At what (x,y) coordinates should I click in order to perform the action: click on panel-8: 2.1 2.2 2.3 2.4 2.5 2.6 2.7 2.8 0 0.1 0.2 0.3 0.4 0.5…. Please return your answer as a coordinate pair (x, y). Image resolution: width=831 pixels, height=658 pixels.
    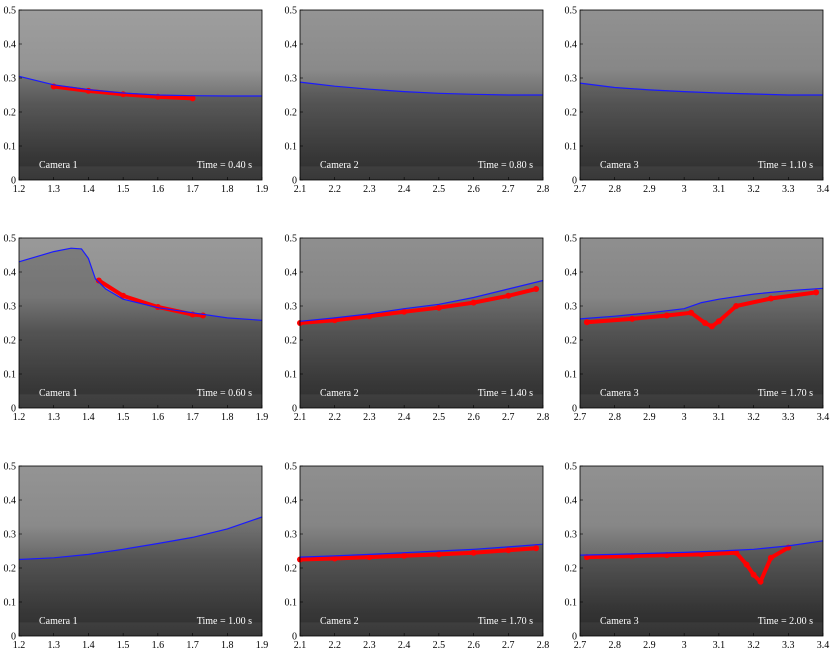
    Looking at the image, I should click on (417, 557).